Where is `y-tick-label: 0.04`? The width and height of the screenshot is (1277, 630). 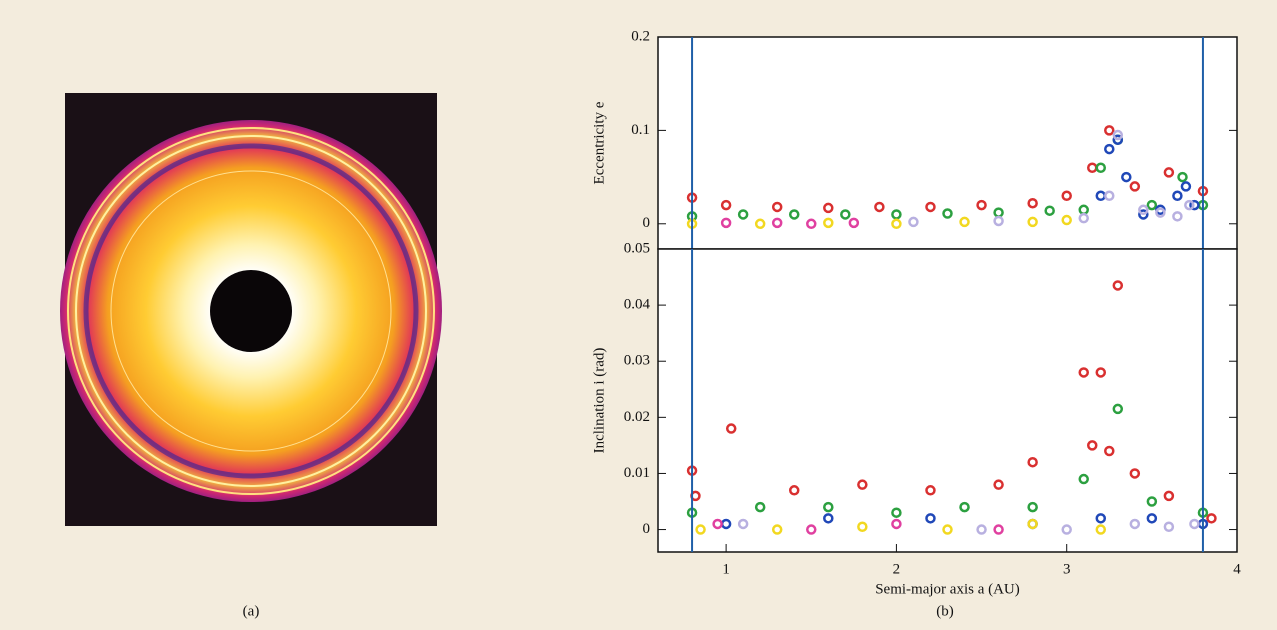
y-tick-label: 0.04 is located at coordinates (637, 305).